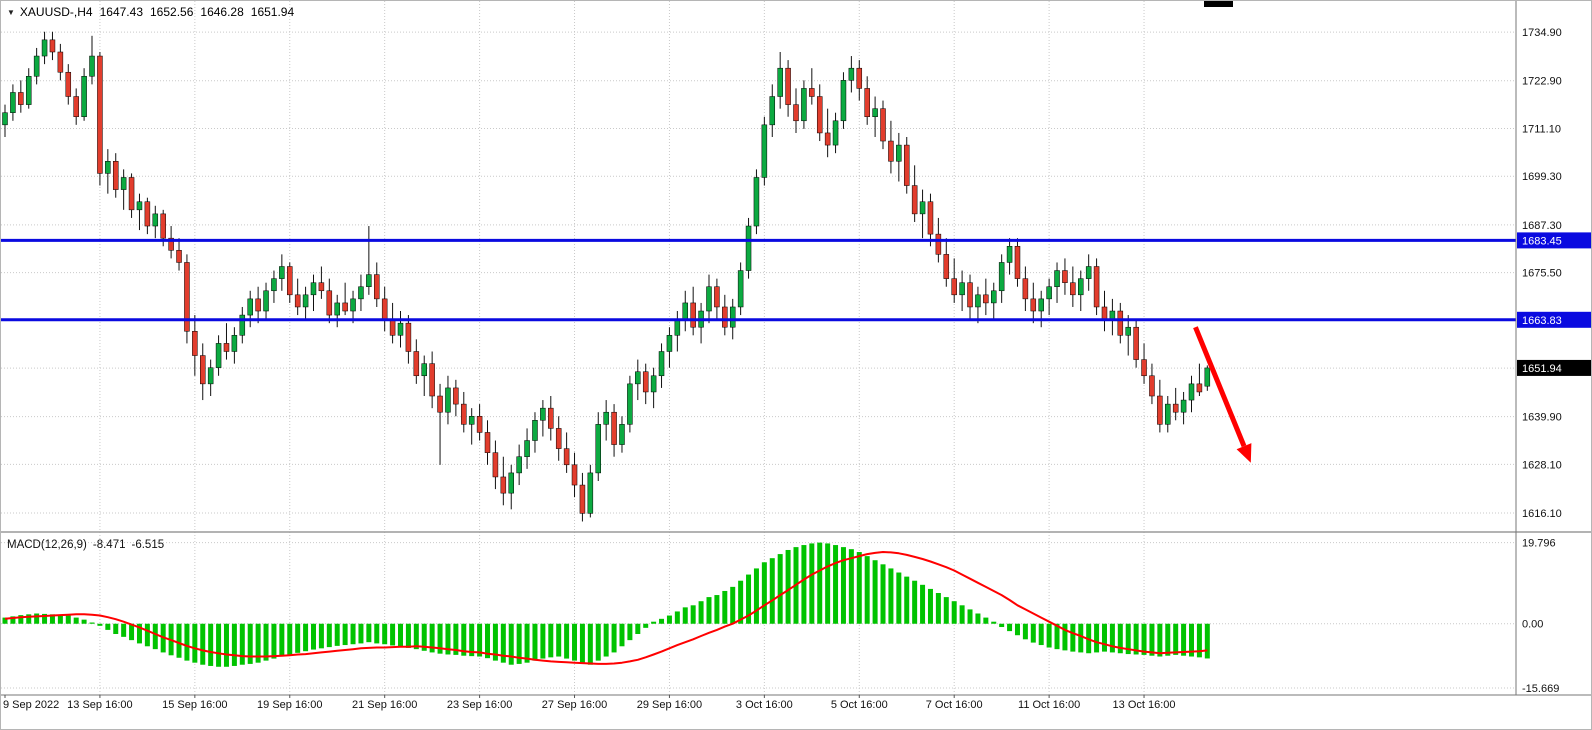  Describe the element at coordinates (1554, 240) in the screenshot. I see `level-price-tag` at that location.